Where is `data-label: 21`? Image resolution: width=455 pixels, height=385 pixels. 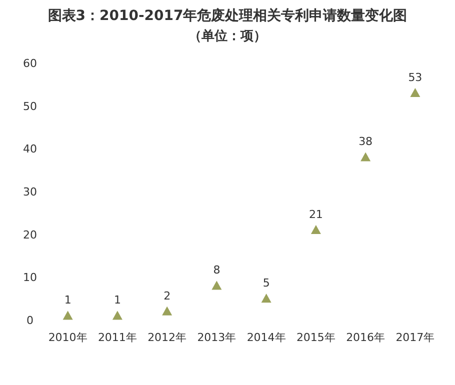 data-label: 21 is located at coordinates (315, 215).